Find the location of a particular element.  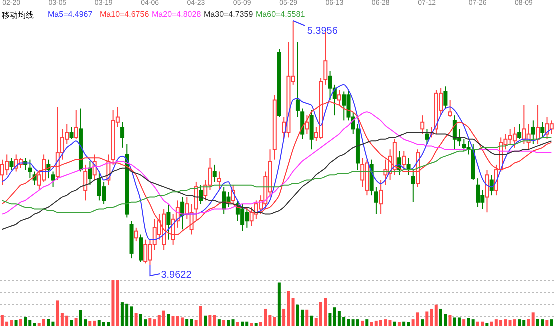

text: Ma5=4.4967 is located at coordinates (71, 15).